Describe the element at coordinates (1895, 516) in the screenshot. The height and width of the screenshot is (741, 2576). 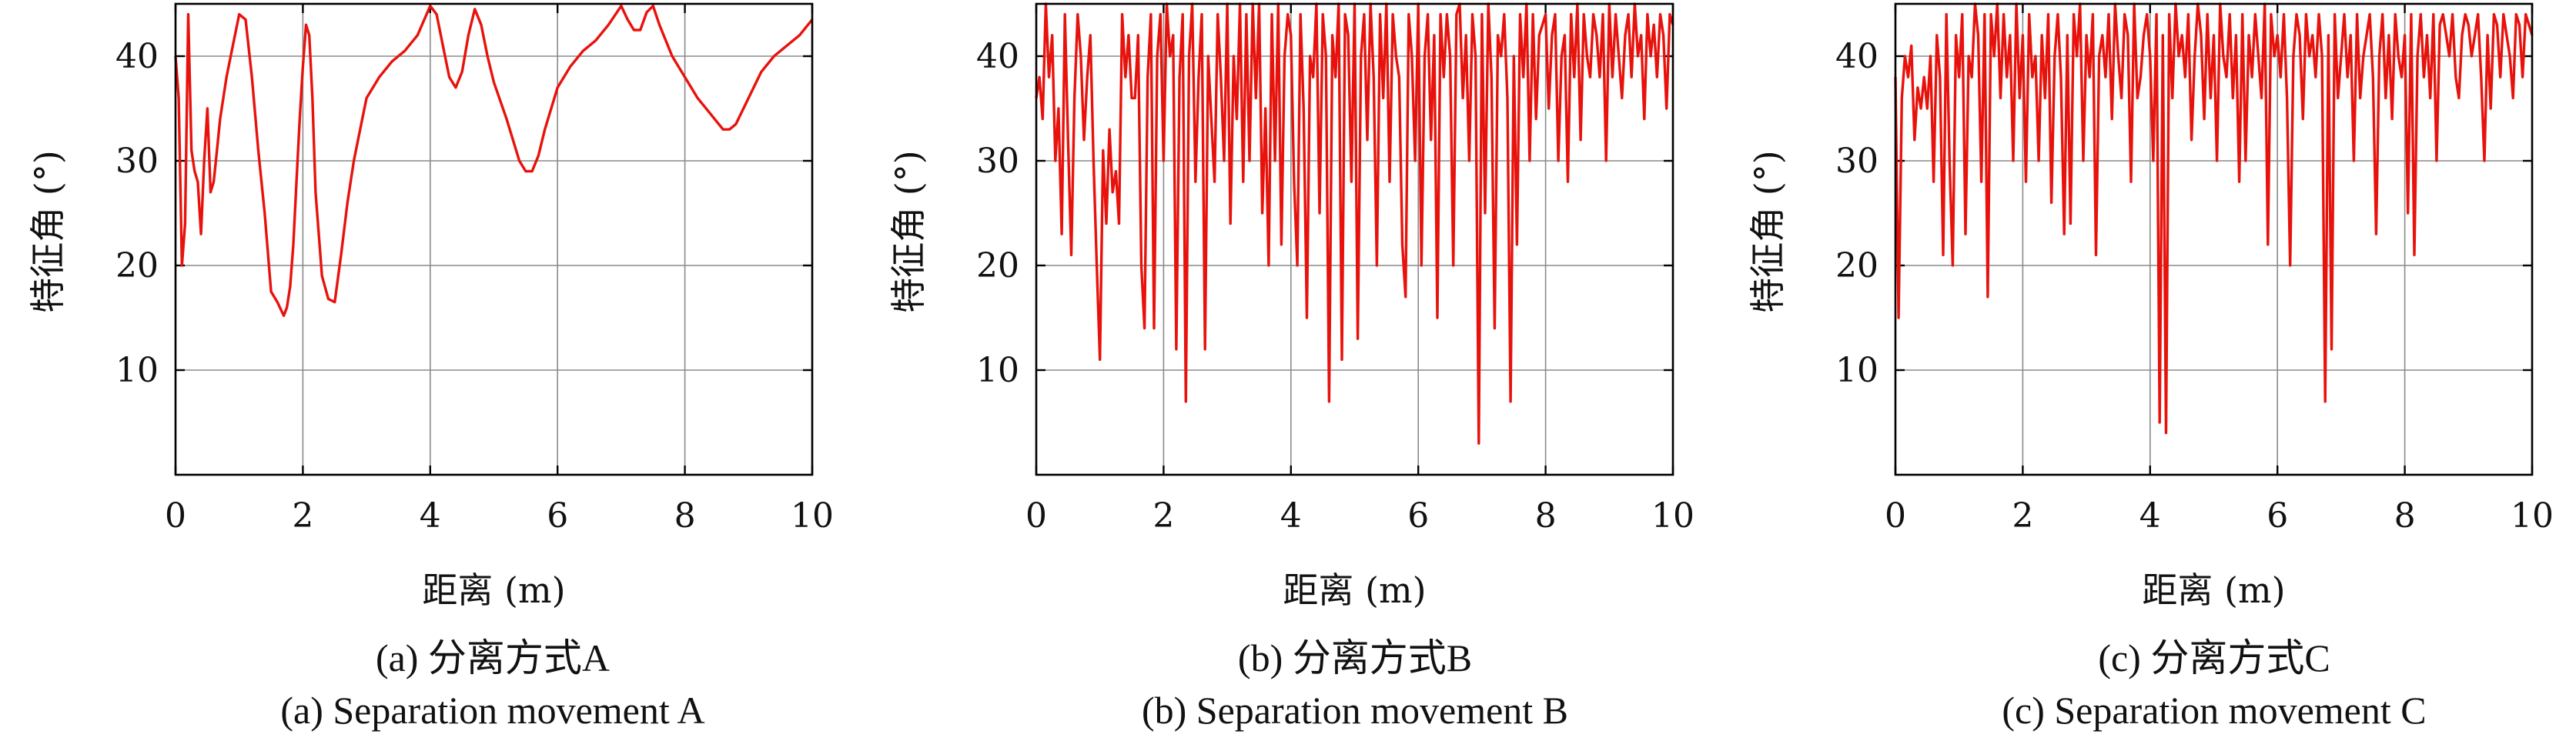
I see `x-tick-label-0-c: 0` at that location.